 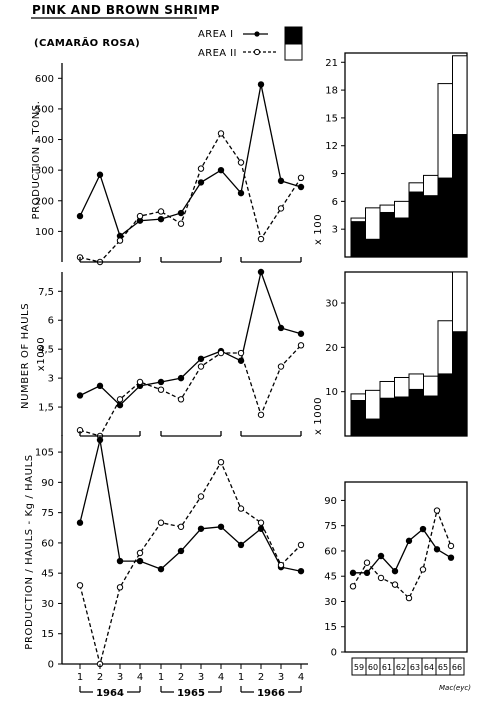 I want to click on production-y-tick-label: 200, so click(x=44, y=201).